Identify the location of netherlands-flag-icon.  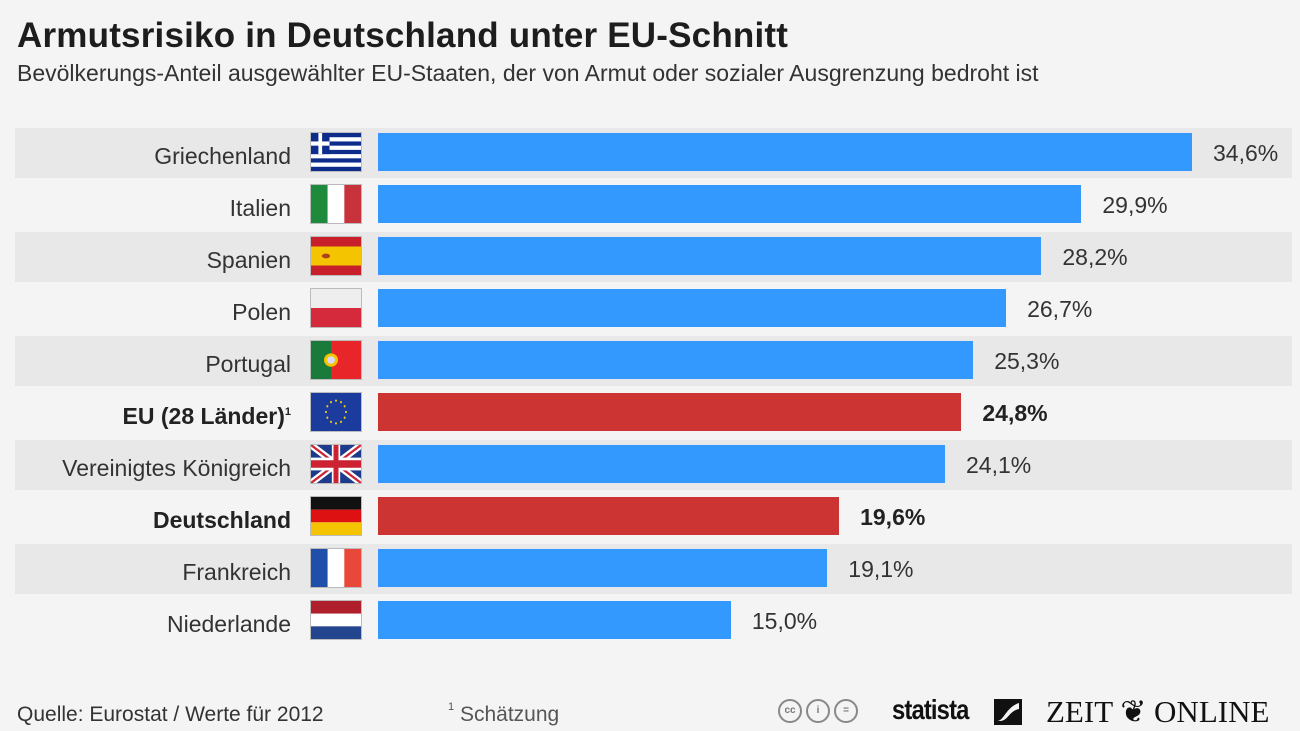
(336, 620).